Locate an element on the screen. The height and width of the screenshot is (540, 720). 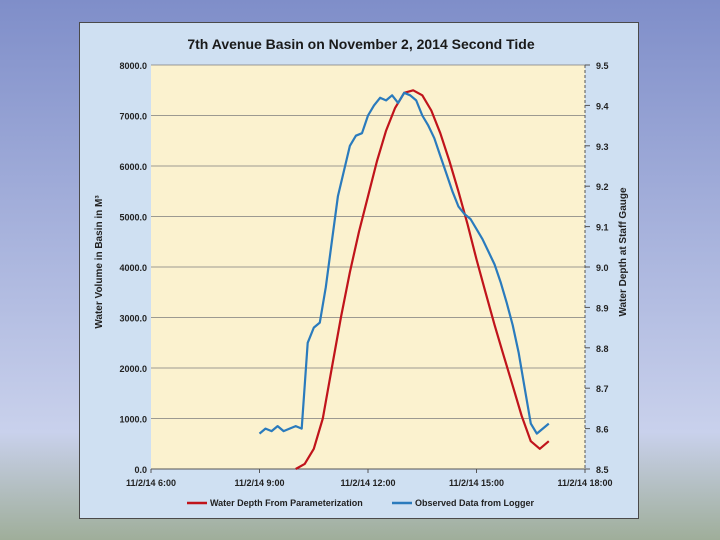
x-tick-label: 11/2/14 9:00 is located at coordinates (259, 483).